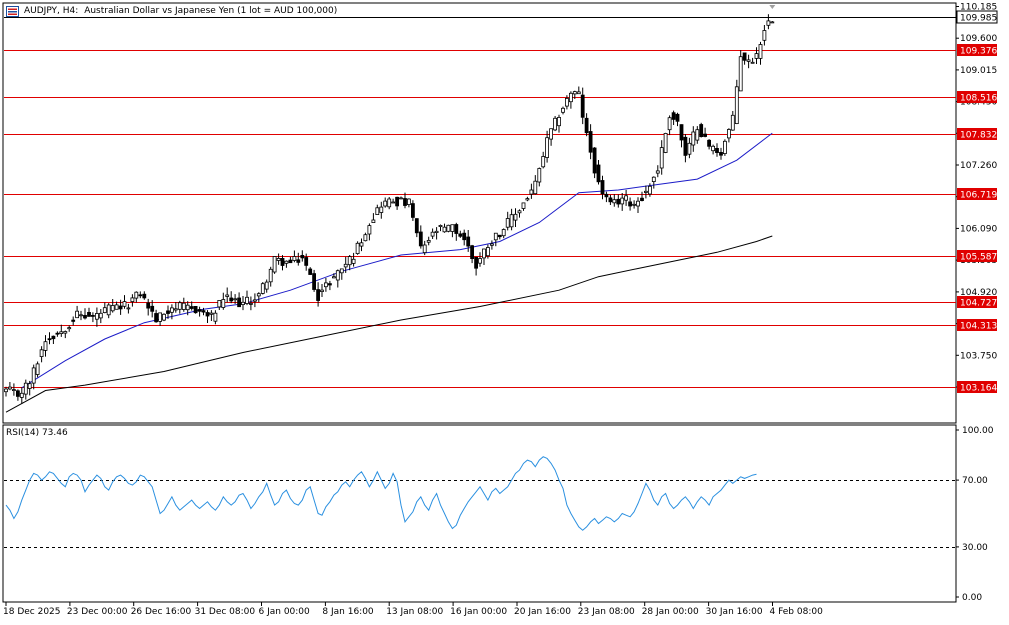  What do you see at coordinates (977, 302) in the screenshot?
I see `level-price-tag` at bounding box center [977, 302].